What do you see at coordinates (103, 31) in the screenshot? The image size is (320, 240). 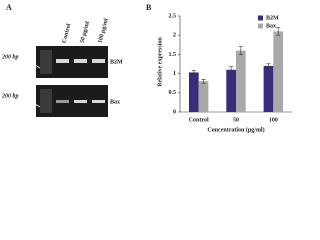 I see `lane-label: 100 μg/ml` at bounding box center [103, 31].